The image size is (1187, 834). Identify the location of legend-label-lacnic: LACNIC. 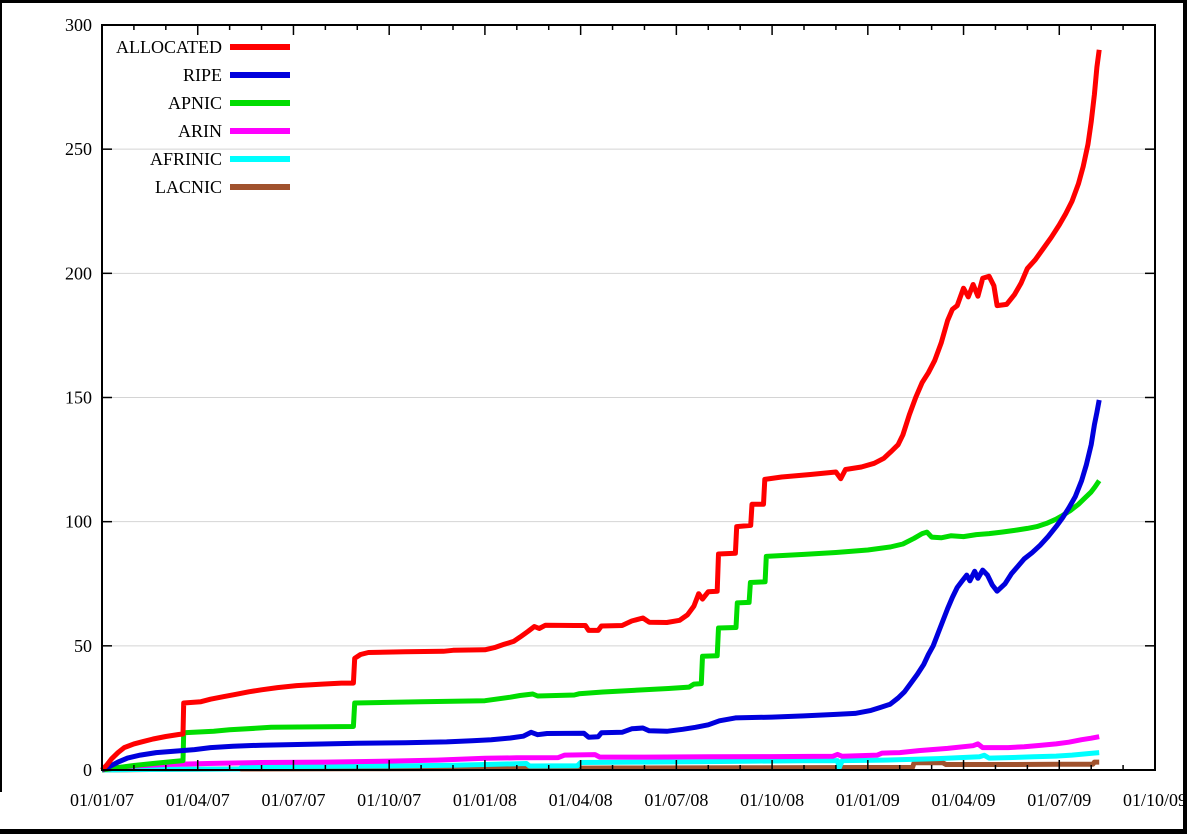
(188, 187).